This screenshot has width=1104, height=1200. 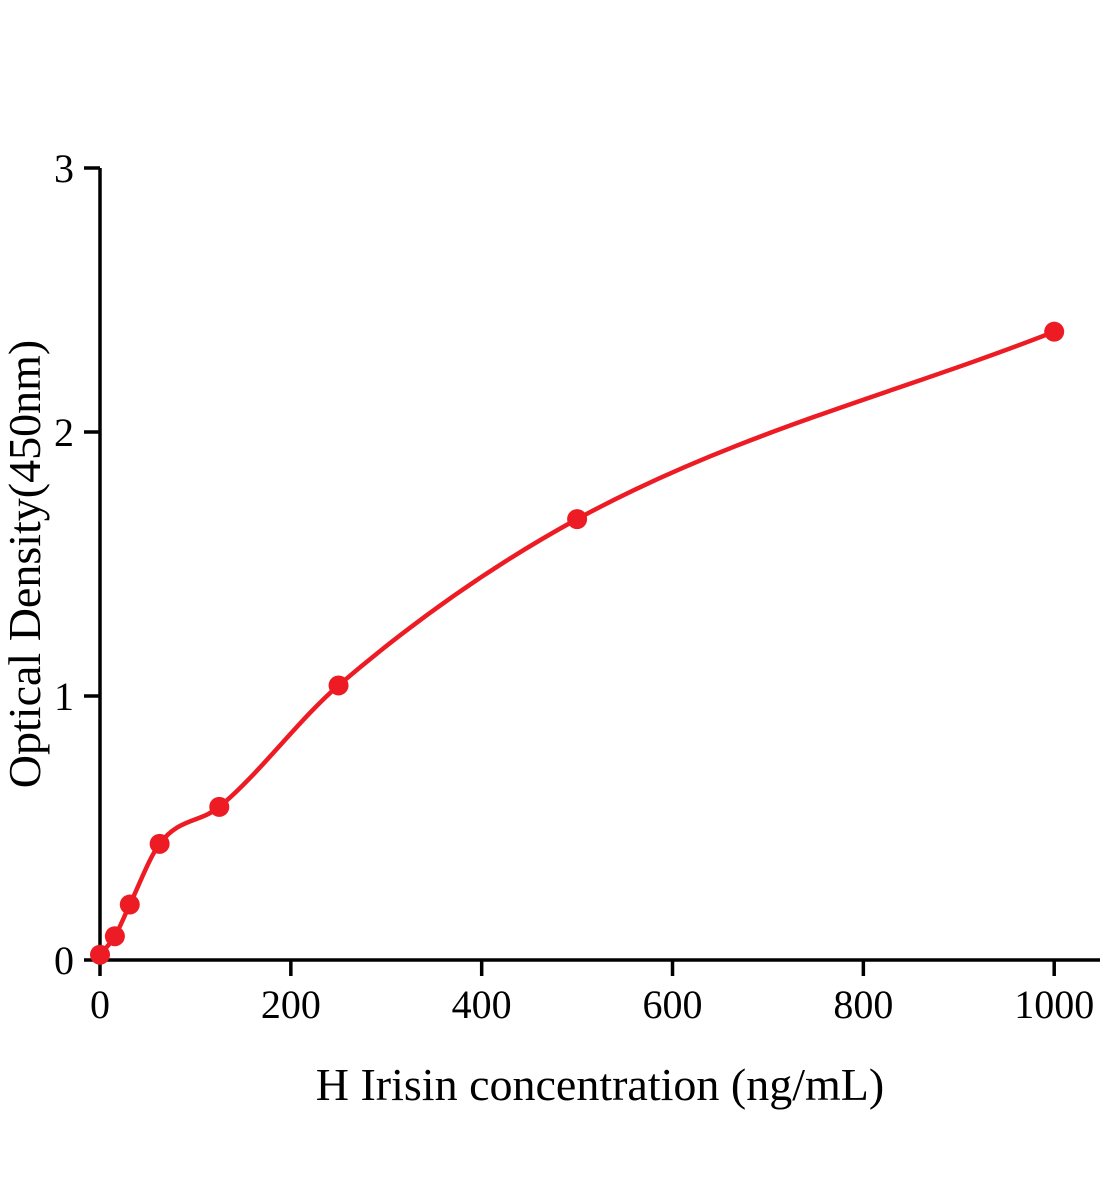 I want to click on x-tick-label: 1000, so click(x=1054, y=1004).